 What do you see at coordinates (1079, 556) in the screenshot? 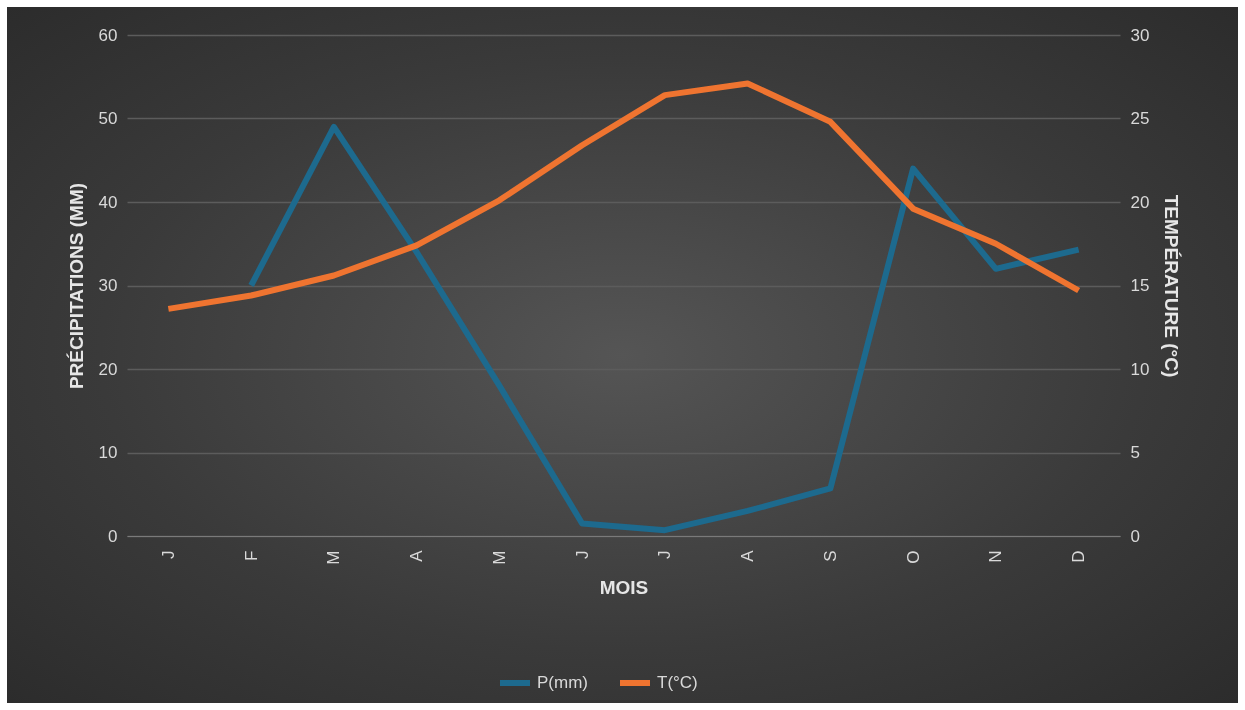
I see `x-tick-label: D` at bounding box center [1079, 556].